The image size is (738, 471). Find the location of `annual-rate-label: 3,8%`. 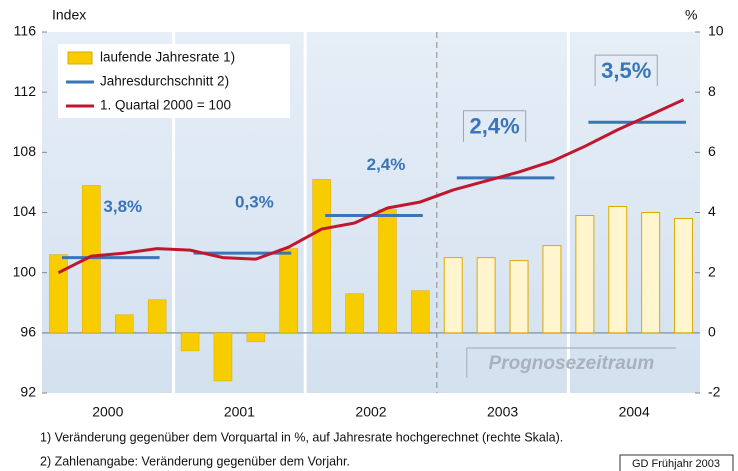

annual-rate-label: 3,8% is located at coordinates (122, 206).